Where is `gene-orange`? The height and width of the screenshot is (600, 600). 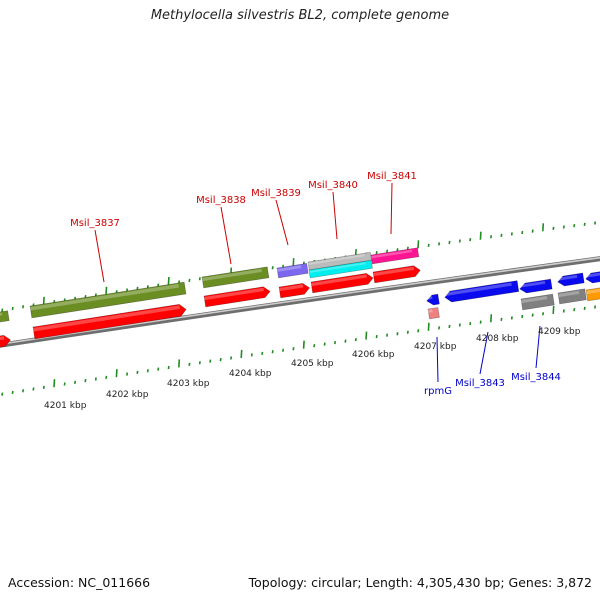
gene-orange is located at coordinates (592, 294).